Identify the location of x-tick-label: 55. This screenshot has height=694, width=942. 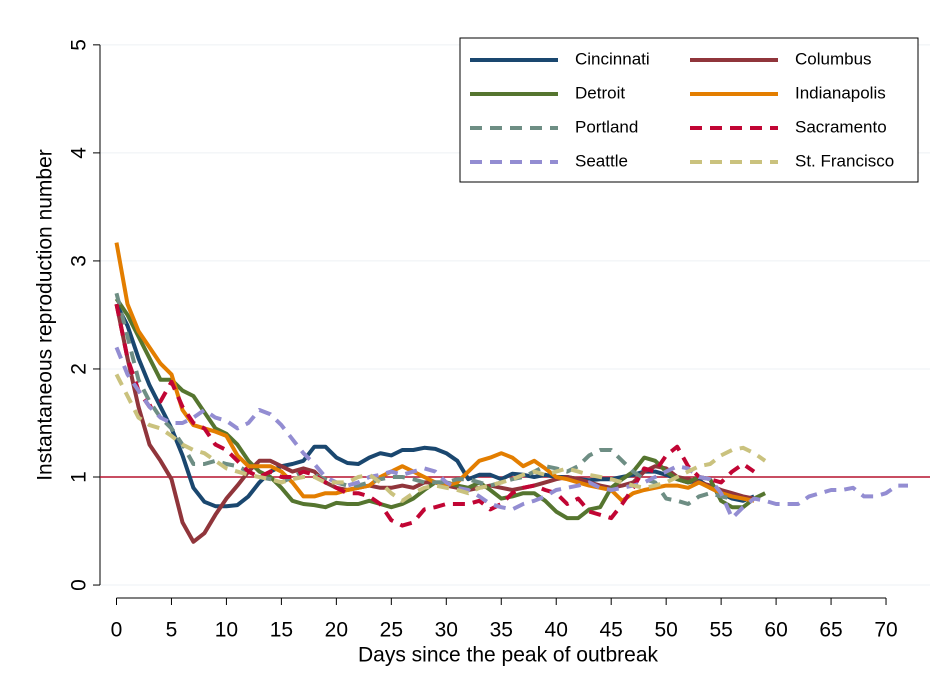
(720, 630).